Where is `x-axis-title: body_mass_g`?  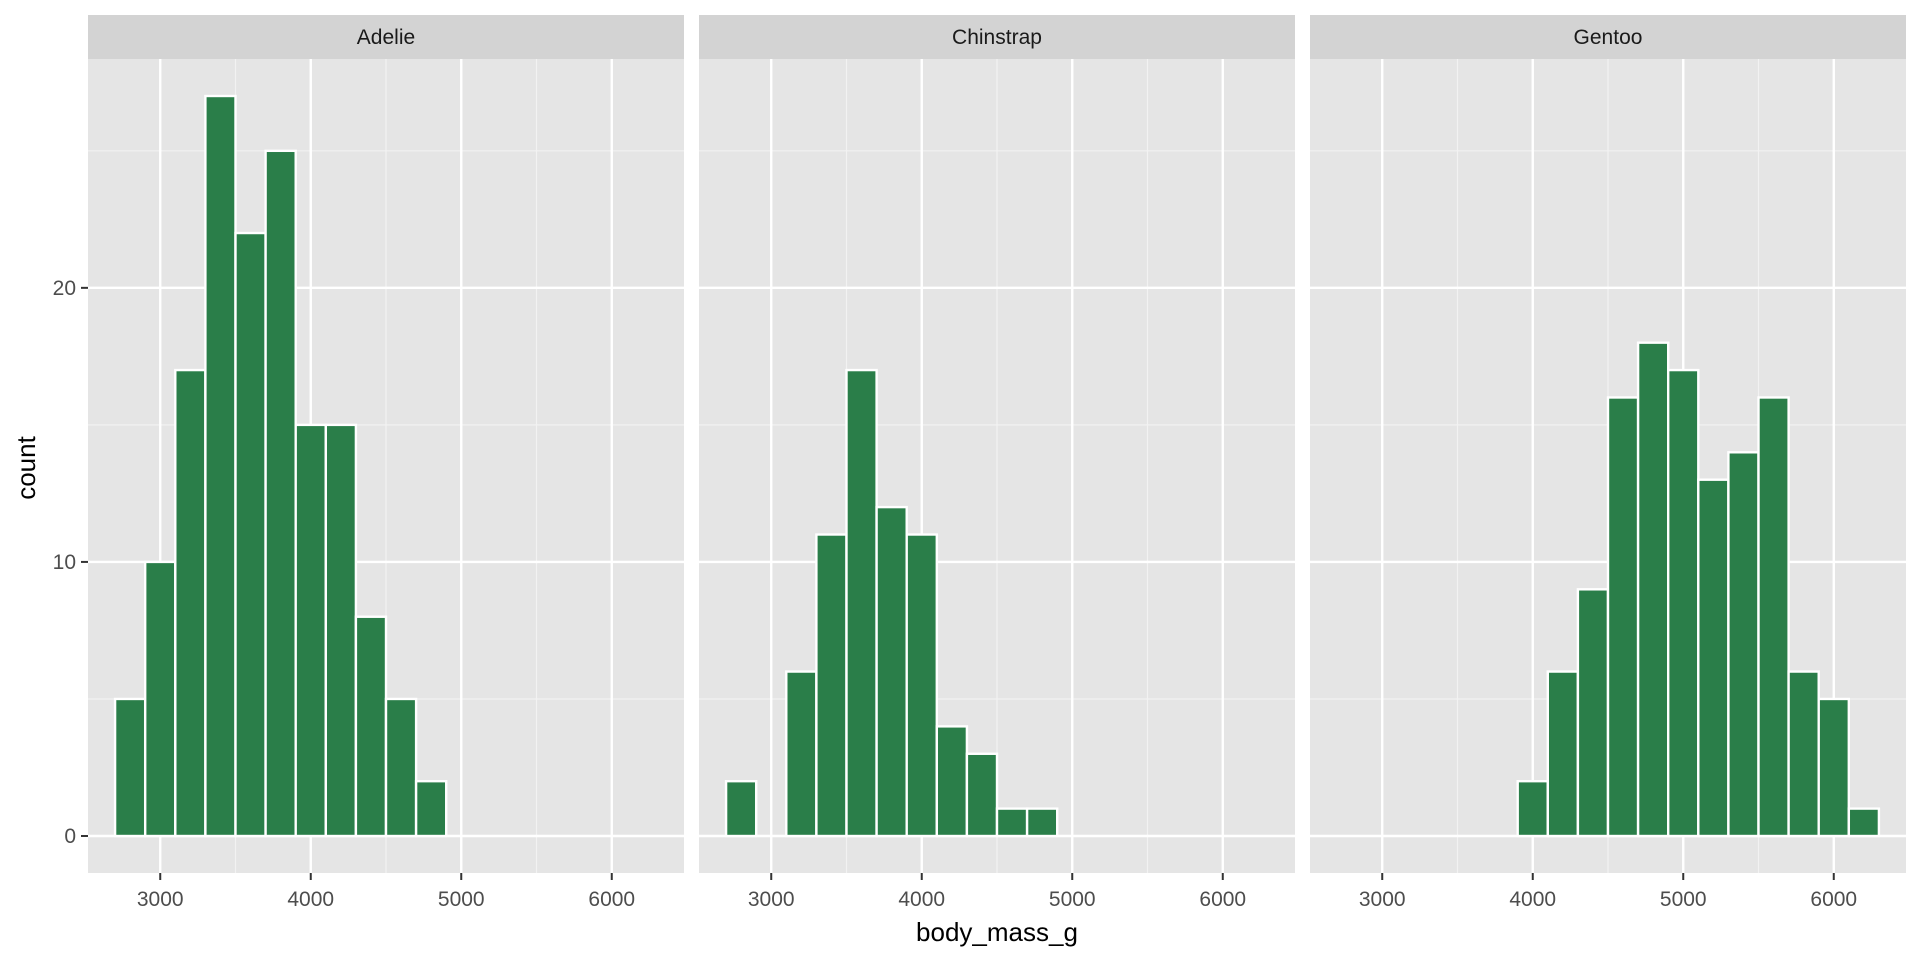 x-axis-title: body_mass_g is located at coordinates (997, 932).